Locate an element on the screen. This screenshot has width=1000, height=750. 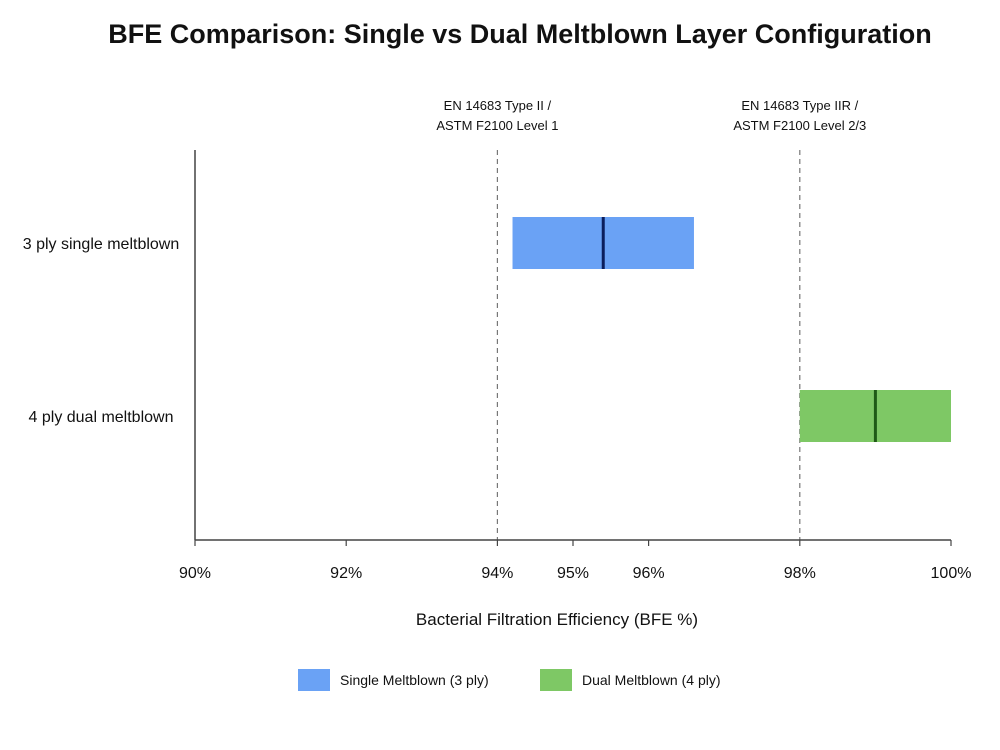
y-category-label: 3 ply single meltblown is located at coordinates (101, 244).